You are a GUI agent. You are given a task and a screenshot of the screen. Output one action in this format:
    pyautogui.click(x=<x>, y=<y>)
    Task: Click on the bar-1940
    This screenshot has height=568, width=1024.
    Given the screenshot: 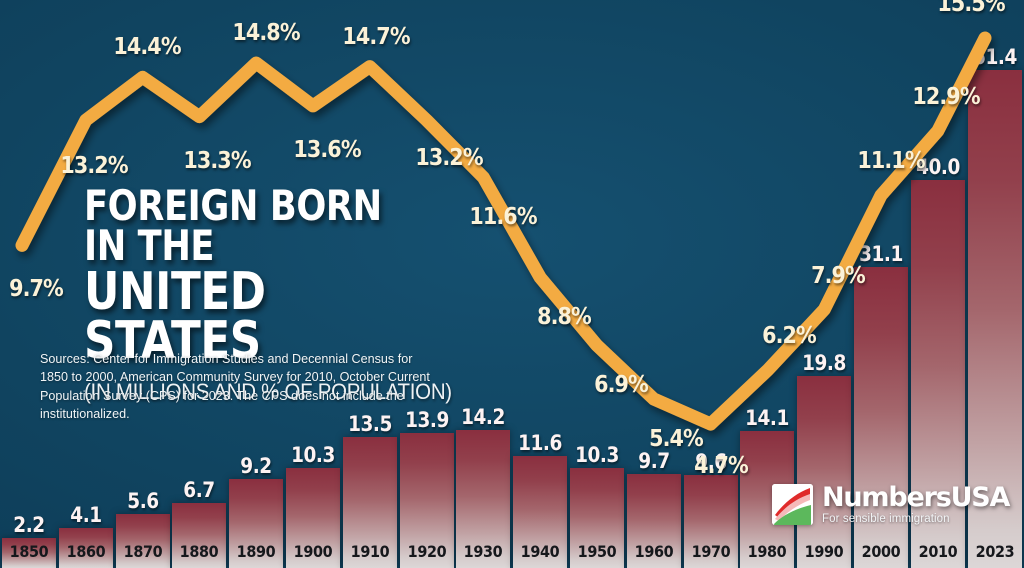 What is the action you would take?
    pyautogui.click(x=540, y=511)
    